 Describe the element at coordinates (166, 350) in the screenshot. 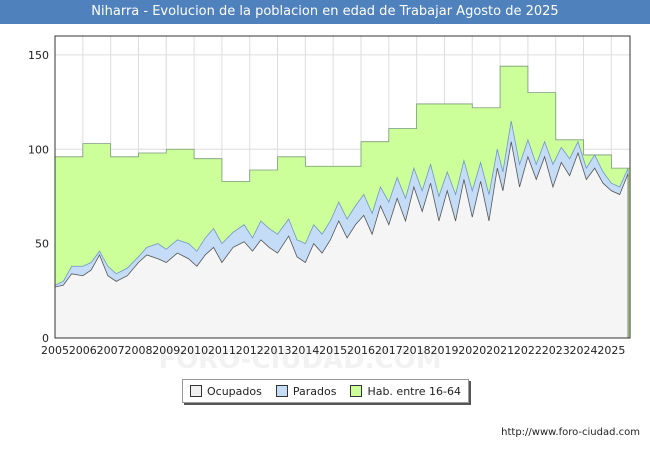

I see `x-tick-label: 2009` at that location.